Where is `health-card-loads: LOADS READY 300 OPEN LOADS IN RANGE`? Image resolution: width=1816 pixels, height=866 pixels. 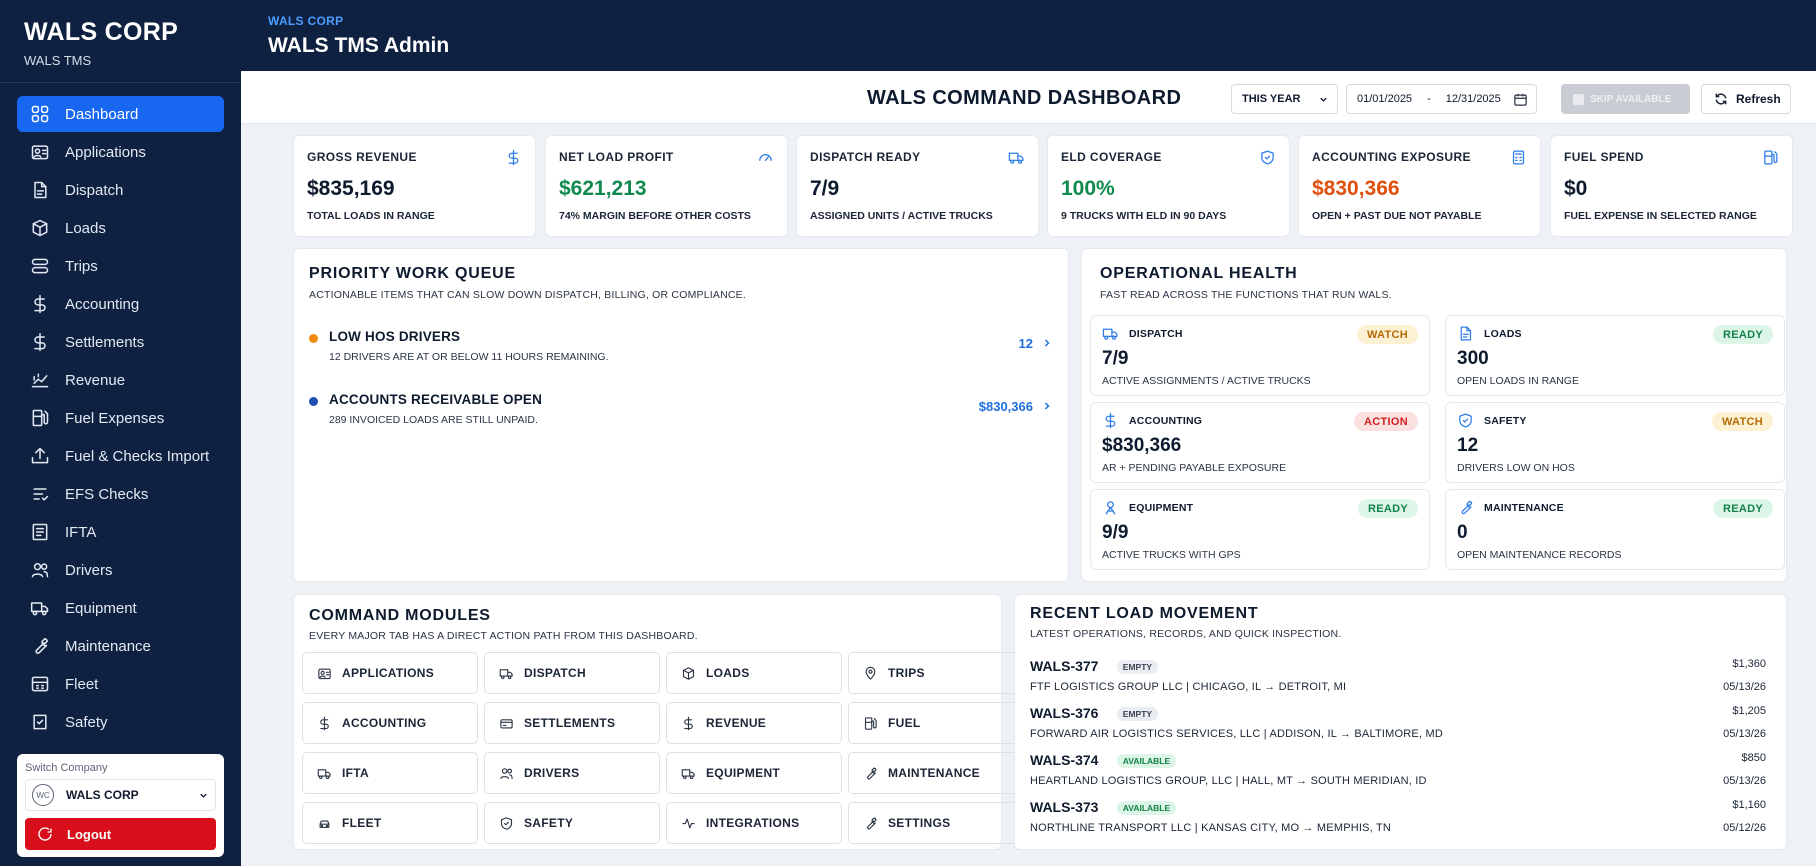 health-card-loads: LOADS READY 300 OPEN LOADS IN RANGE is located at coordinates (1615, 355).